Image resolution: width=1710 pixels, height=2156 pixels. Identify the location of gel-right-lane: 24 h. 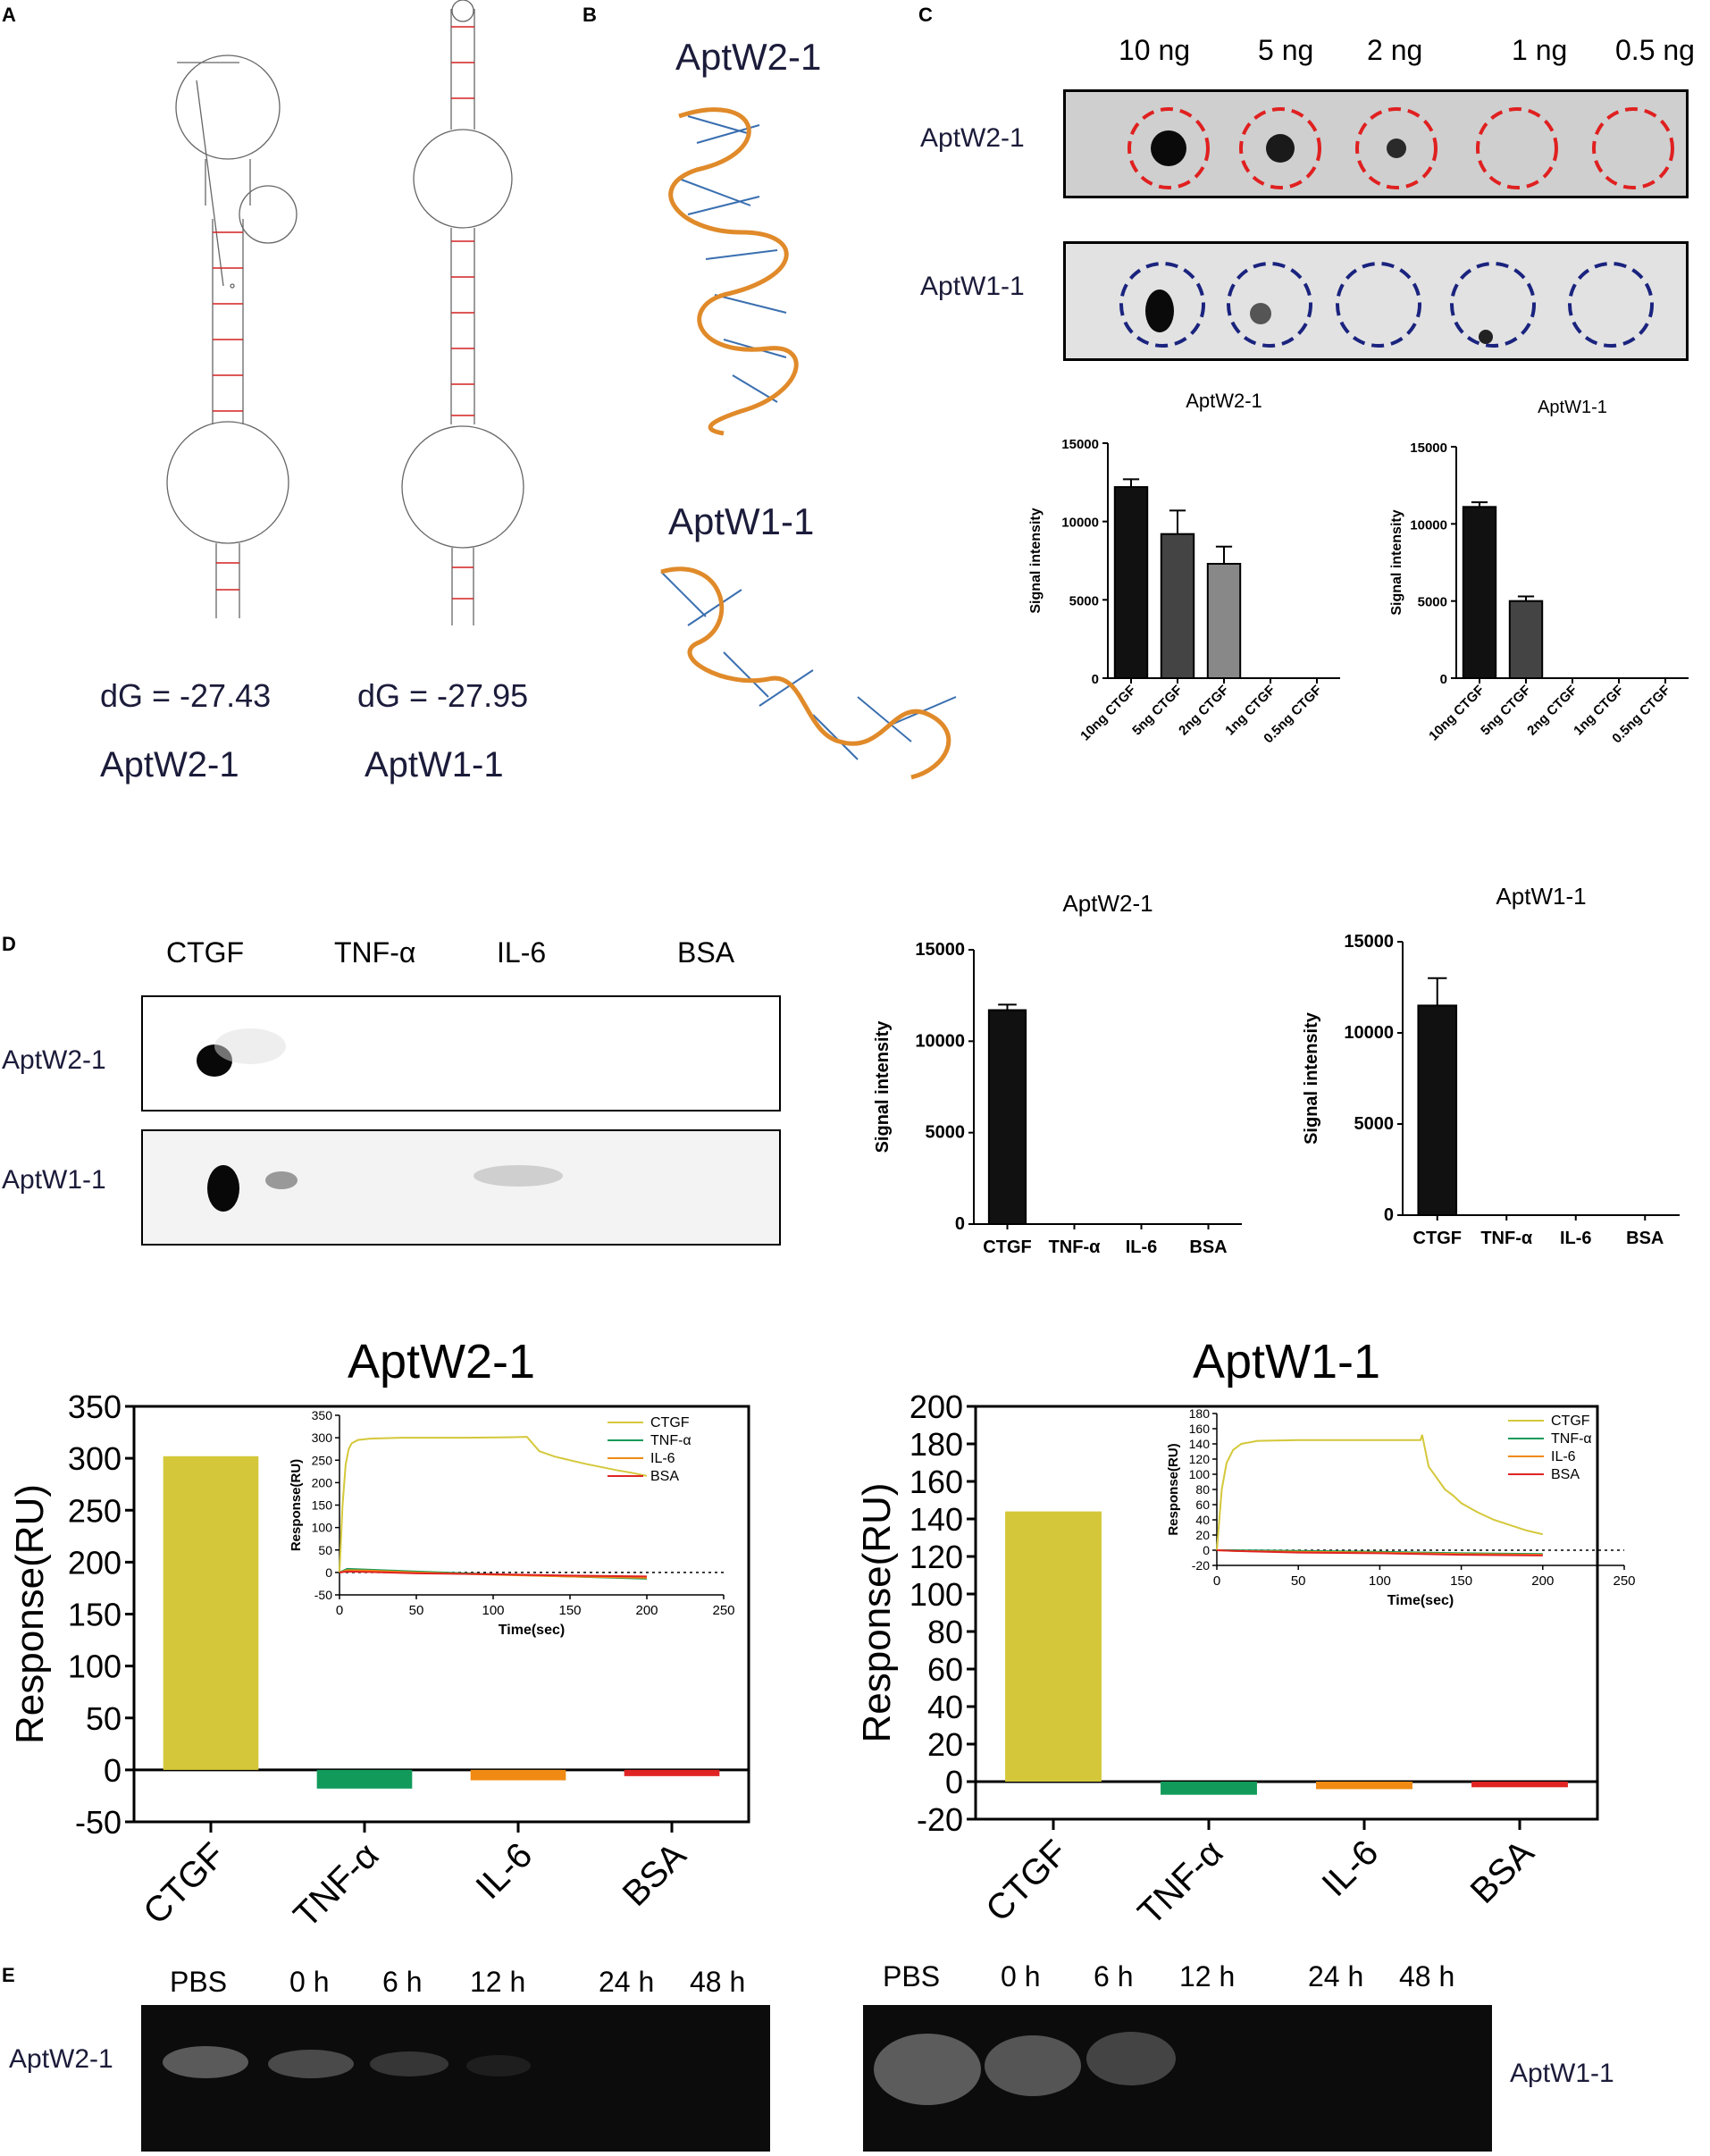
(1336, 1976).